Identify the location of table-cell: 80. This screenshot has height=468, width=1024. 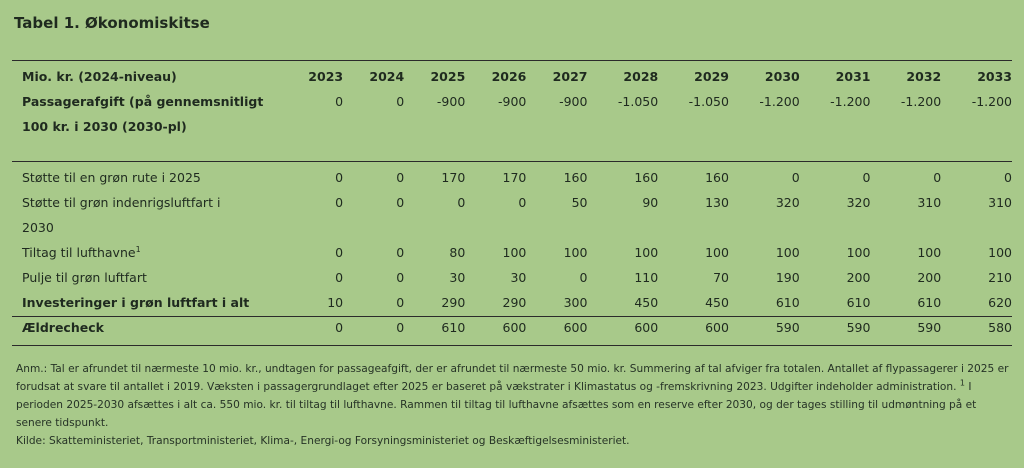
(457, 252).